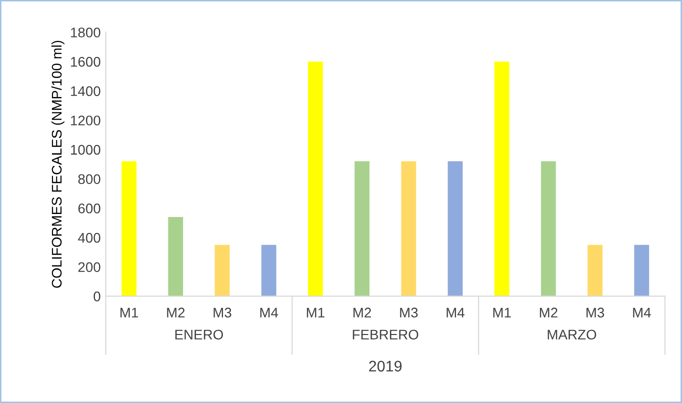 Image resolution: width=682 pixels, height=403 pixels. Describe the element at coordinates (89, 237) in the screenshot. I see `y-tick-label: 400` at that location.